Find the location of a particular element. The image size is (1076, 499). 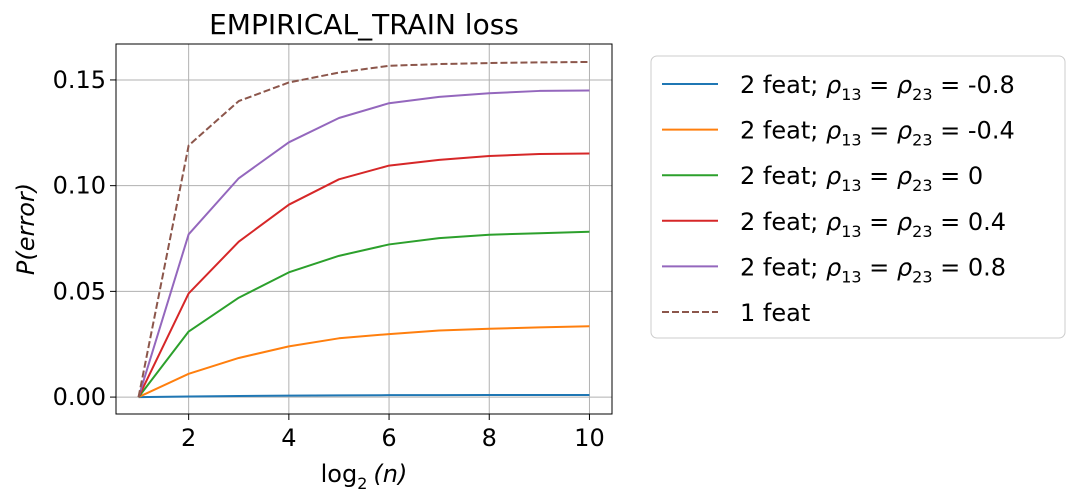

legend-label: 2 feat; ρ13 = ρ23 = 0 is located at coordinates (861, 178).